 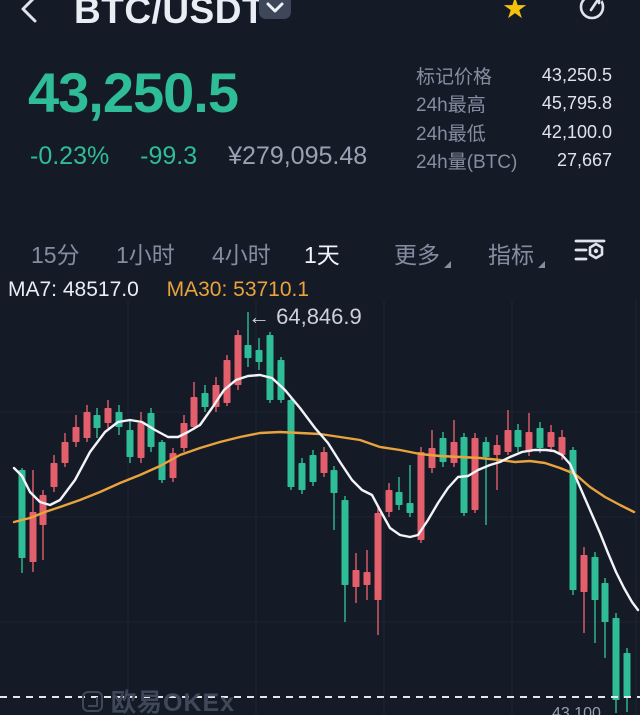 What do you see at coordinates (170, 15) in the screenshot?
I see `pair-title: BTC/USDT` at bounding box center [170, 15].